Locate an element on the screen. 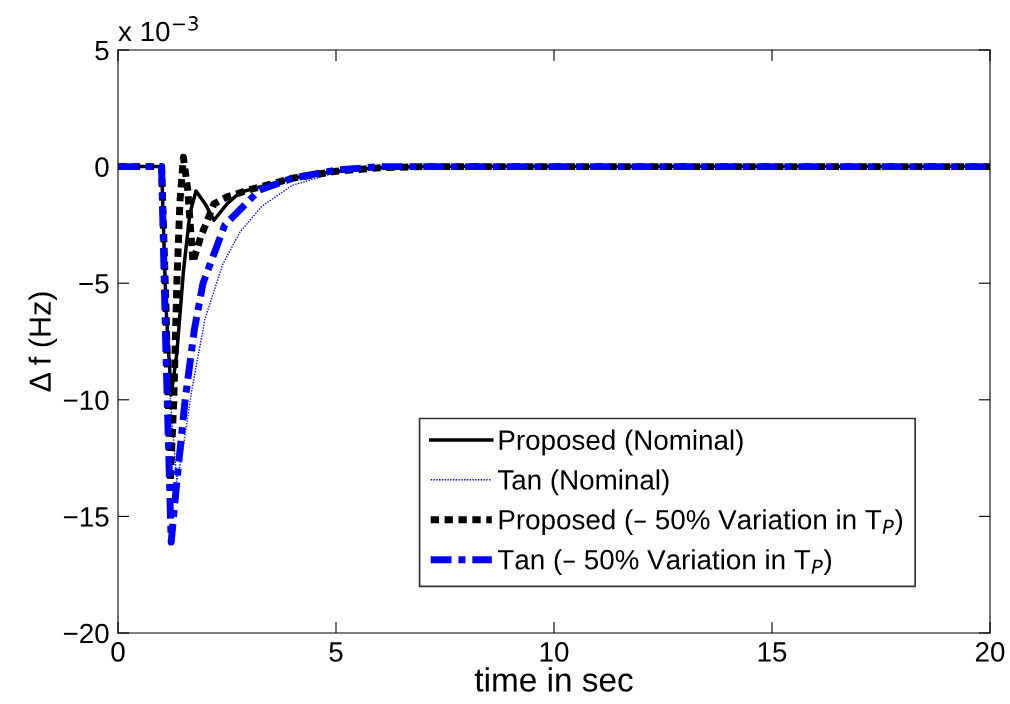 The height and width of the screenshot is (704, 1010). x-axis-title: time in sec is located at coordinates (553, 679).